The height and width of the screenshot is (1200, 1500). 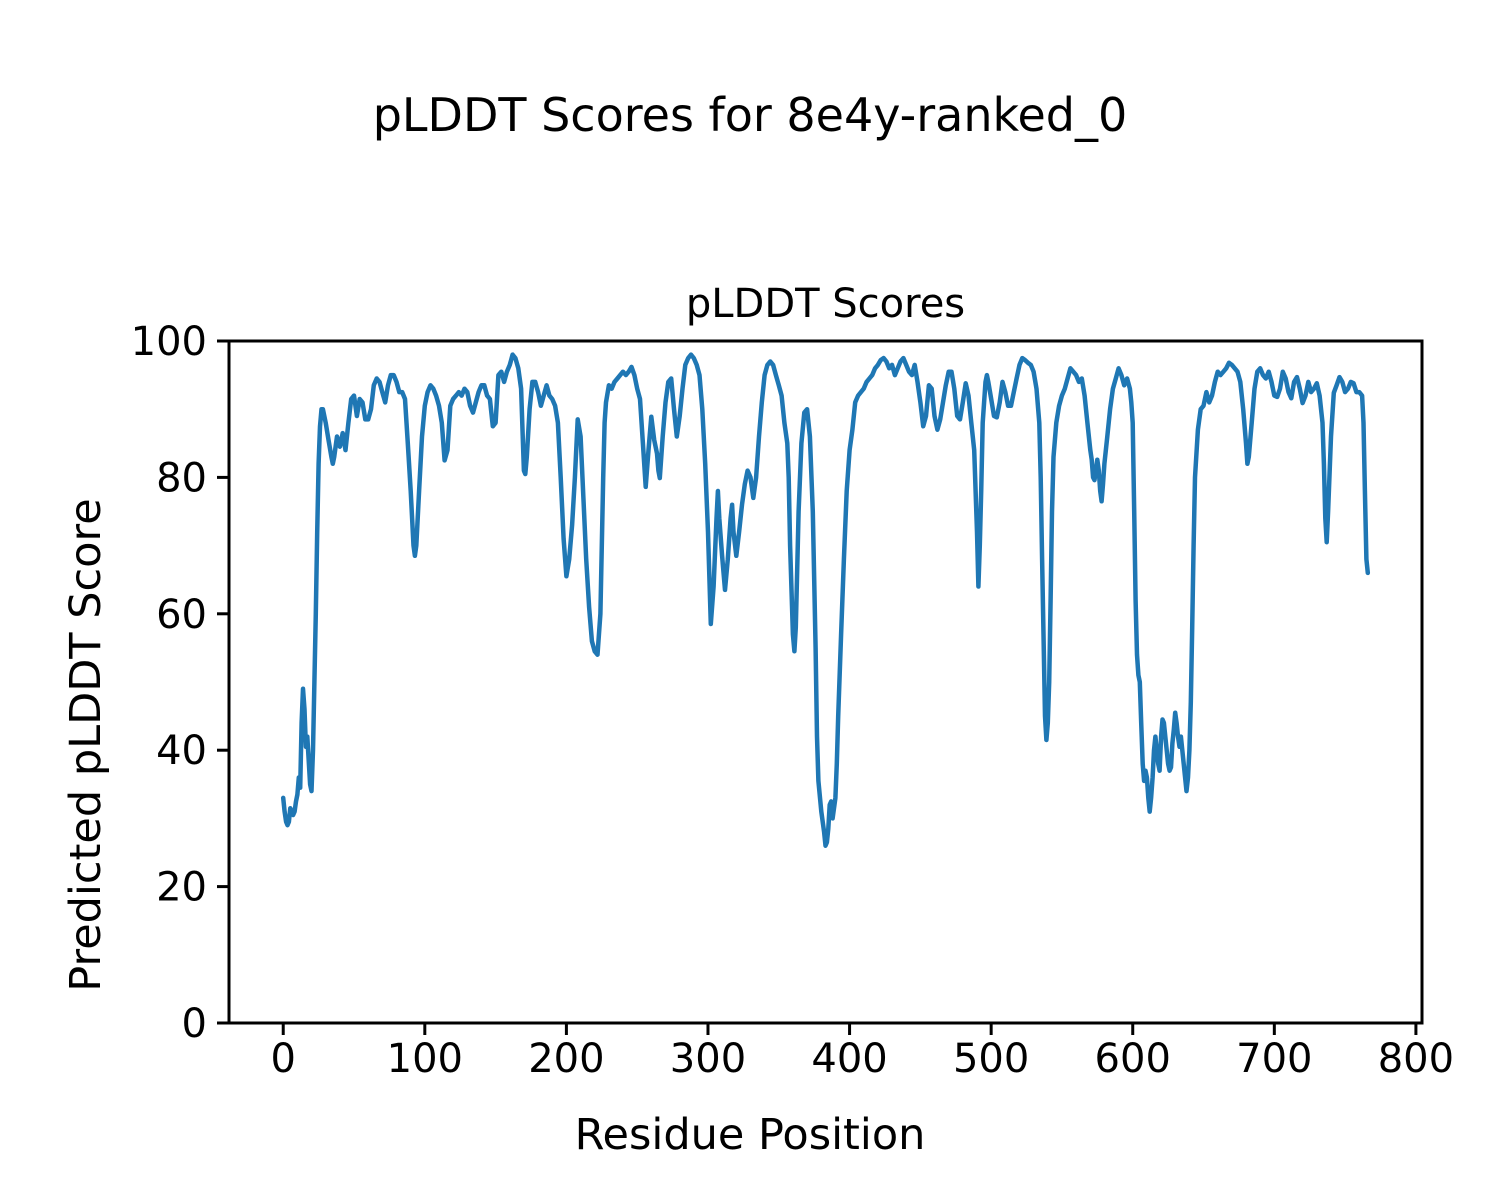 What do you see at coordinates (1274, 1059) in the screenshot?
I see `x-tick-label: 700` at bounding box center [1274, 1059].